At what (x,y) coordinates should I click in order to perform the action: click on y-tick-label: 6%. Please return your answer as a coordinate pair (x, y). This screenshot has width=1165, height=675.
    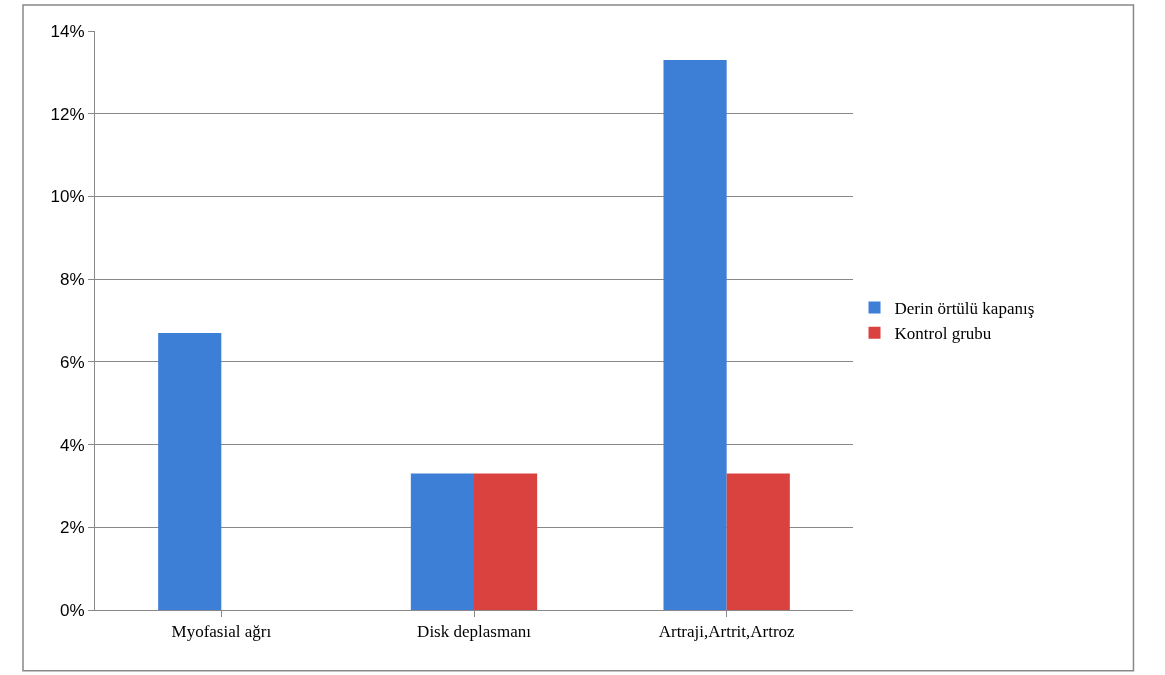
    Looking at the image, I should click on (72, 362).